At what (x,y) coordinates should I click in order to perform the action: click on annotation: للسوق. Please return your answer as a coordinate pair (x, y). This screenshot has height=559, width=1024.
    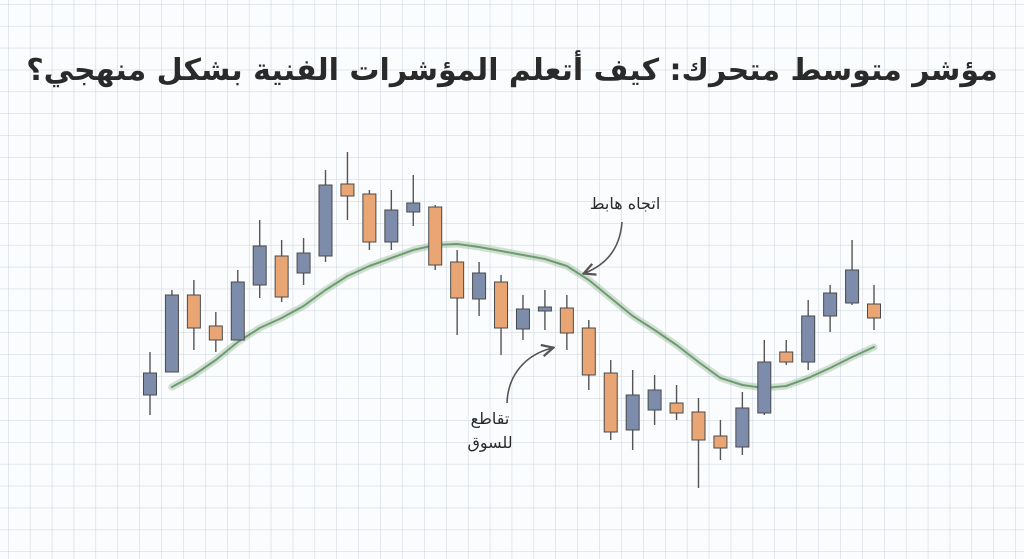
    Looking at the image, I should click on (489, 443).